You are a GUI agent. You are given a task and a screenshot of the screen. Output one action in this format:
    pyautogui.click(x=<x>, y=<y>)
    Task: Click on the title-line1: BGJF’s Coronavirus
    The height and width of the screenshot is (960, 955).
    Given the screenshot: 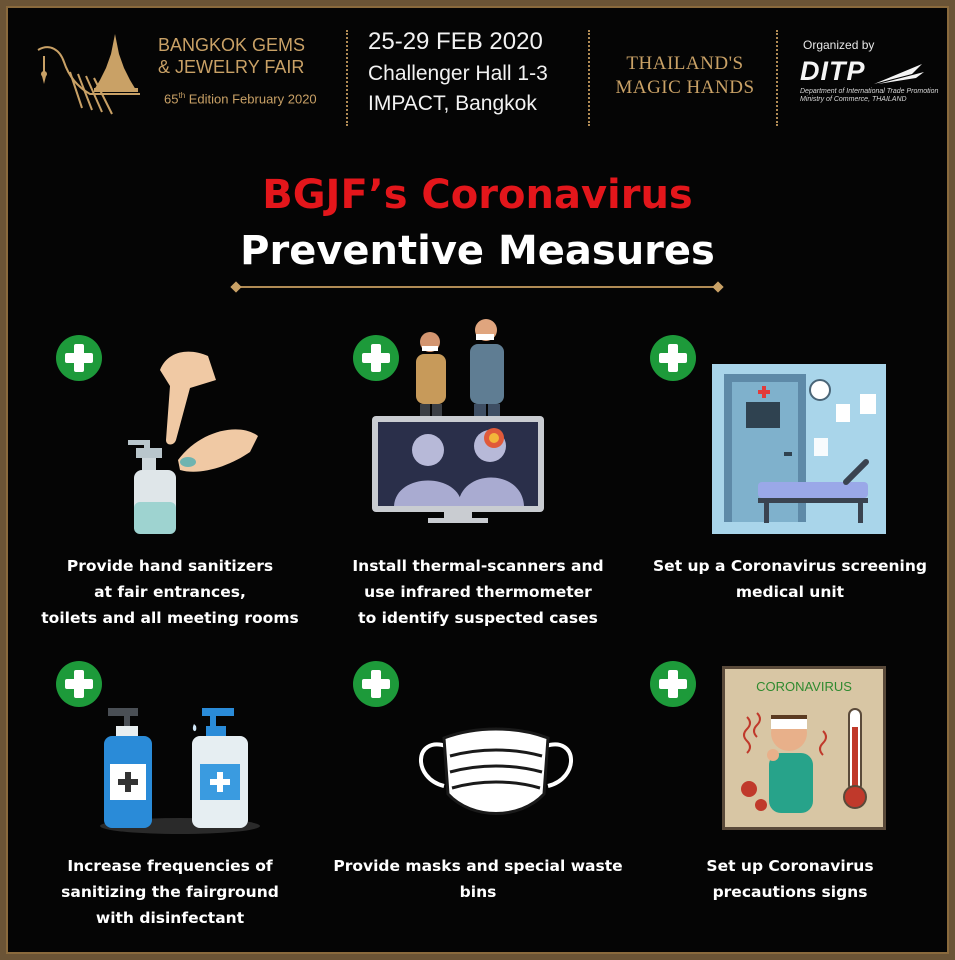 What is the action you would take?
    pyautogui.click(x=477, y=195)
    